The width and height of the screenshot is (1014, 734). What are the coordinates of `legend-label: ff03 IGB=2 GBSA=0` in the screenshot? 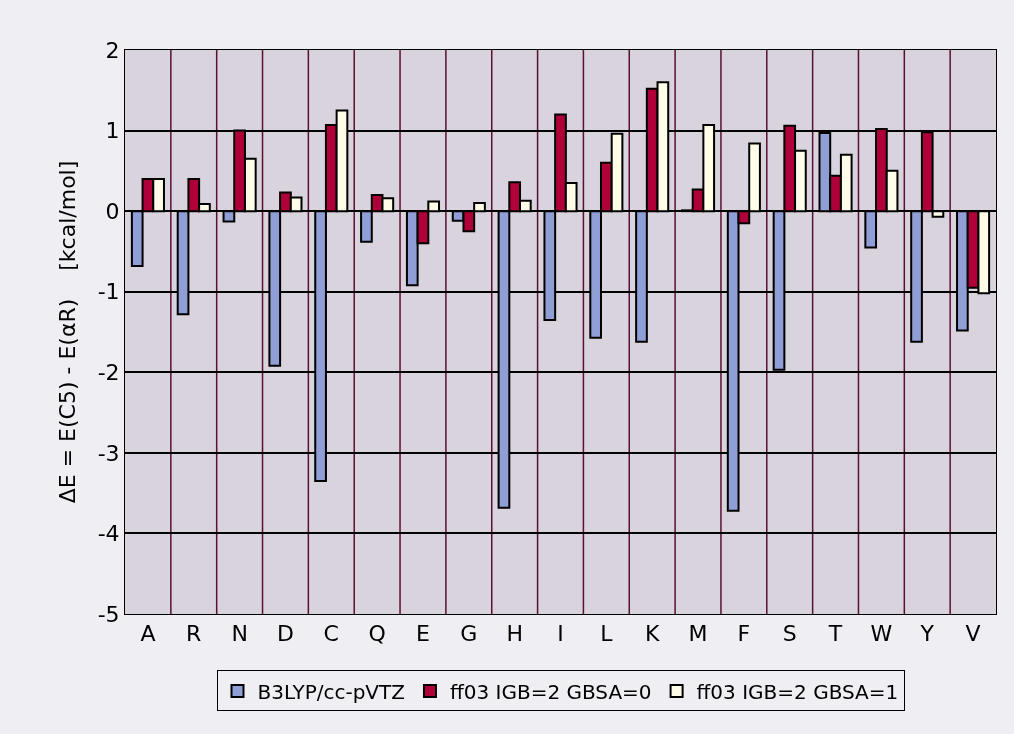 It's located at (550, 691).